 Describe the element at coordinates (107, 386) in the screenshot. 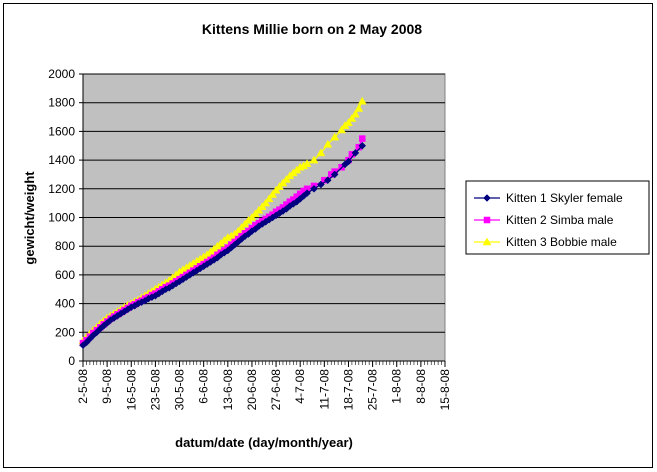

I see `x-tick-label: 9-5-08` at that location.